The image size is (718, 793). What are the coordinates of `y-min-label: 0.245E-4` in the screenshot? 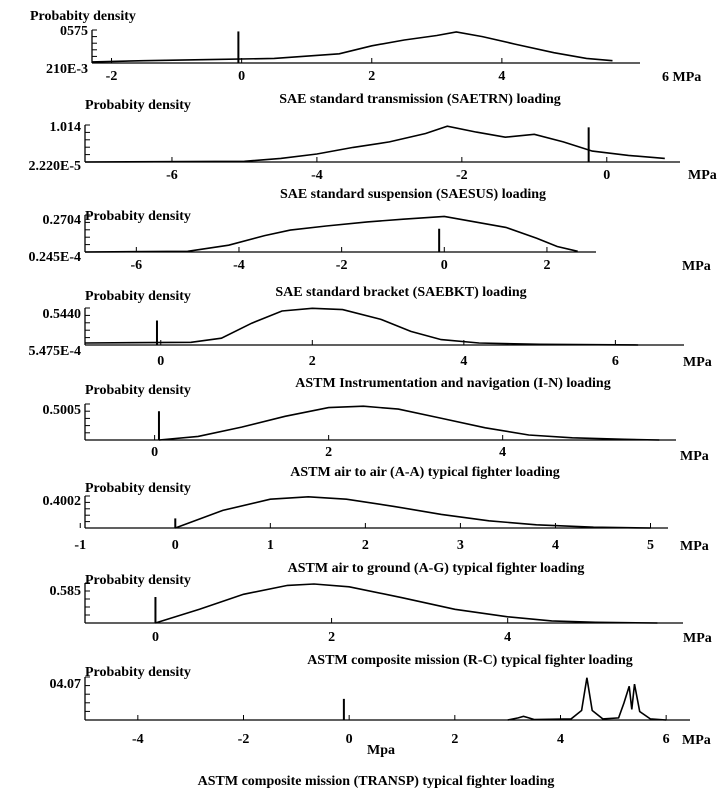 It's located at (55, 257).